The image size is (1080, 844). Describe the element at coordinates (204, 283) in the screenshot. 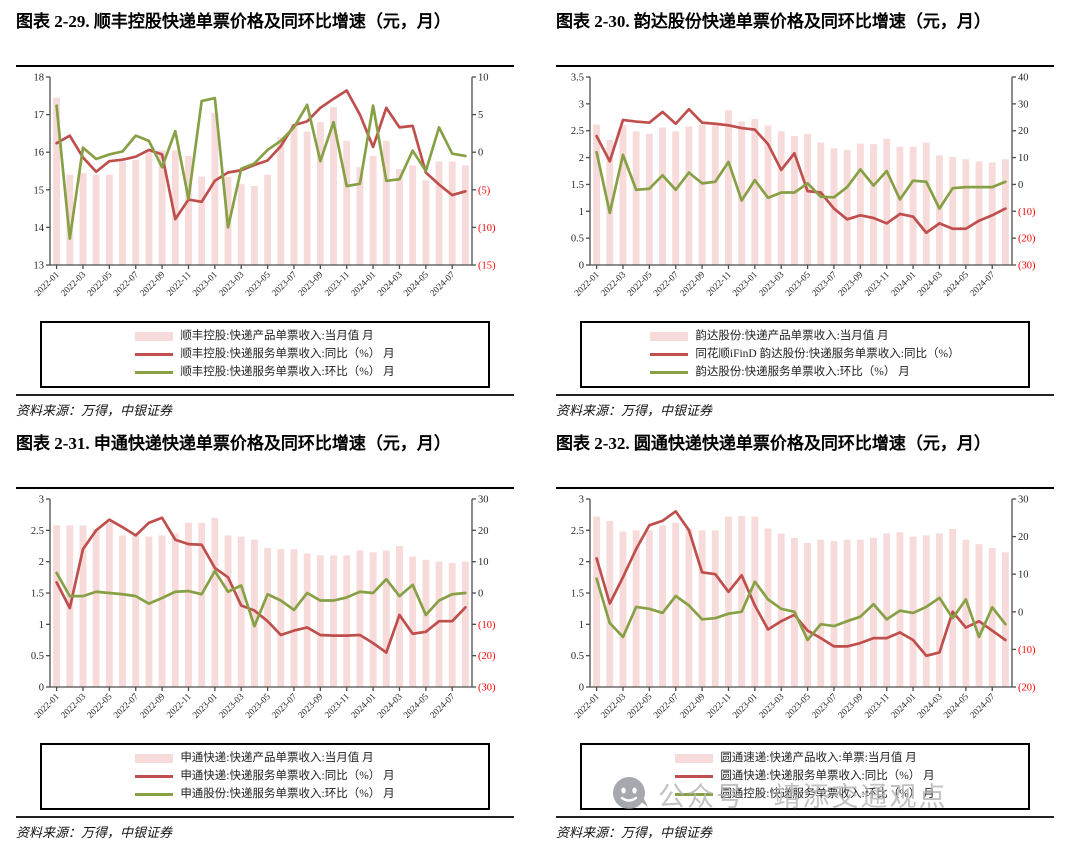

I see `x-tick-label: 2023-01` at that location.